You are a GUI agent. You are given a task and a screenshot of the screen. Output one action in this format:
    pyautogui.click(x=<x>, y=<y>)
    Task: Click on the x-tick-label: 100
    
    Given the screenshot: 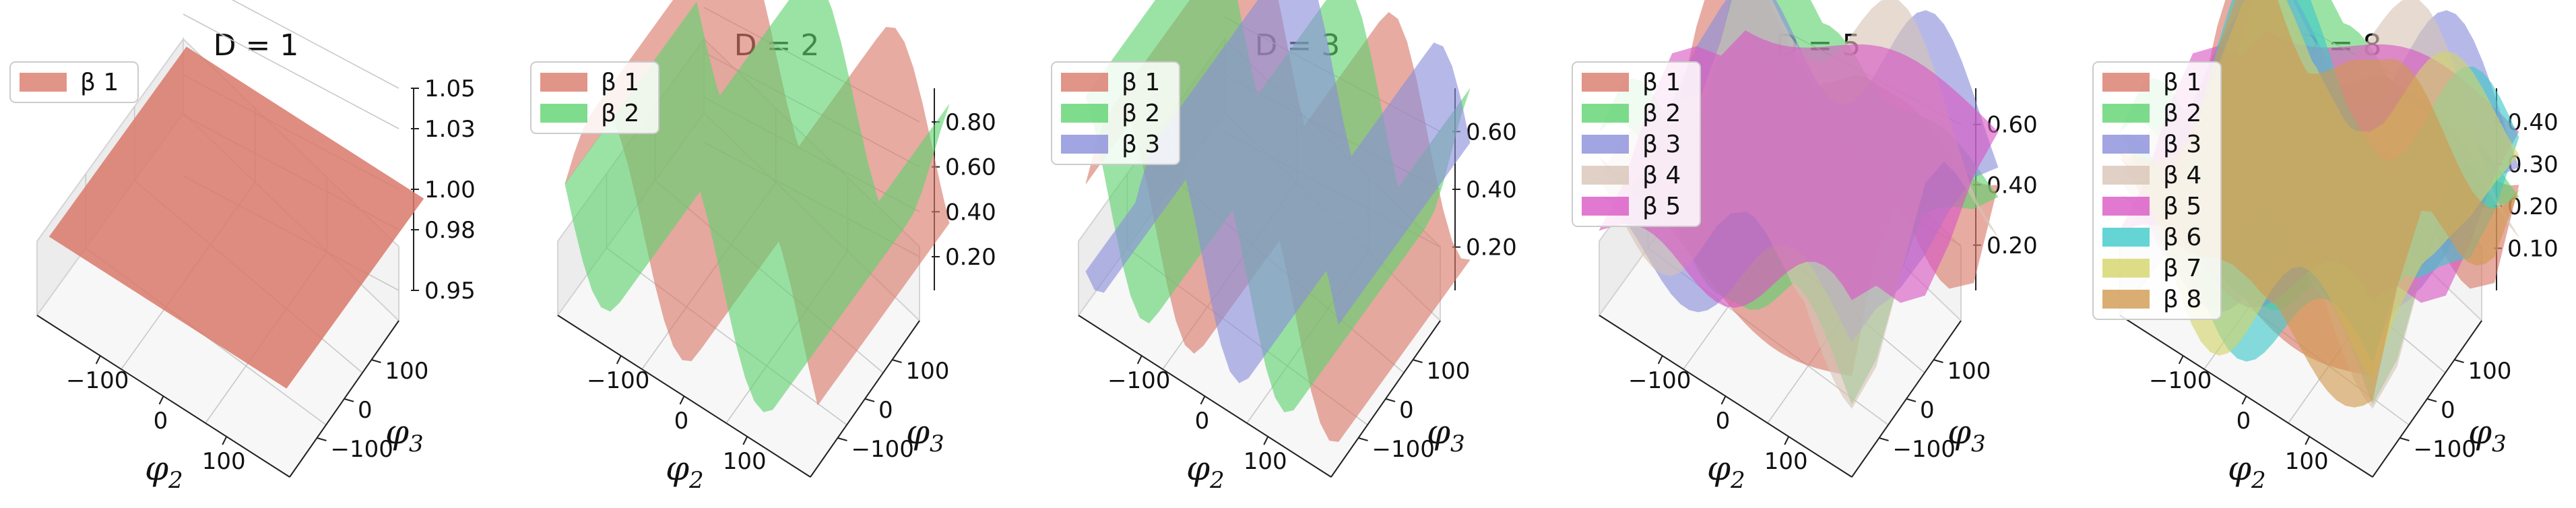 What is the action you would take?
    pyautogui.click(x=1265, y=461)
    